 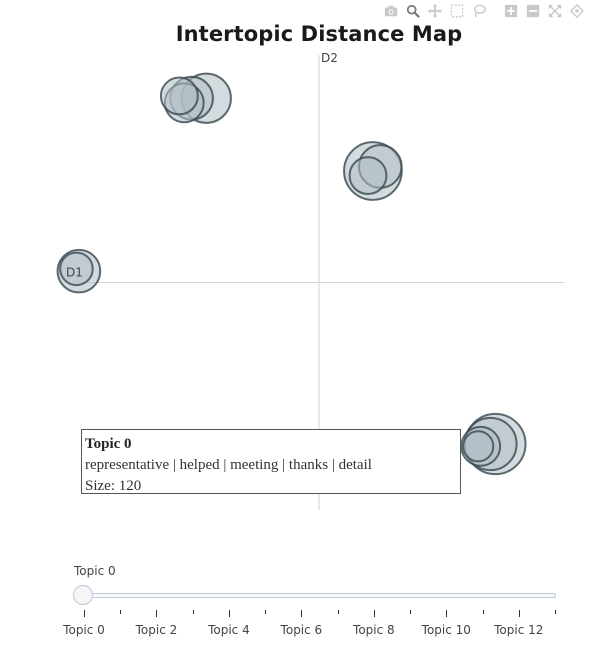 I want to click on hover-size: Size: 120, so click(x=113, y=486).